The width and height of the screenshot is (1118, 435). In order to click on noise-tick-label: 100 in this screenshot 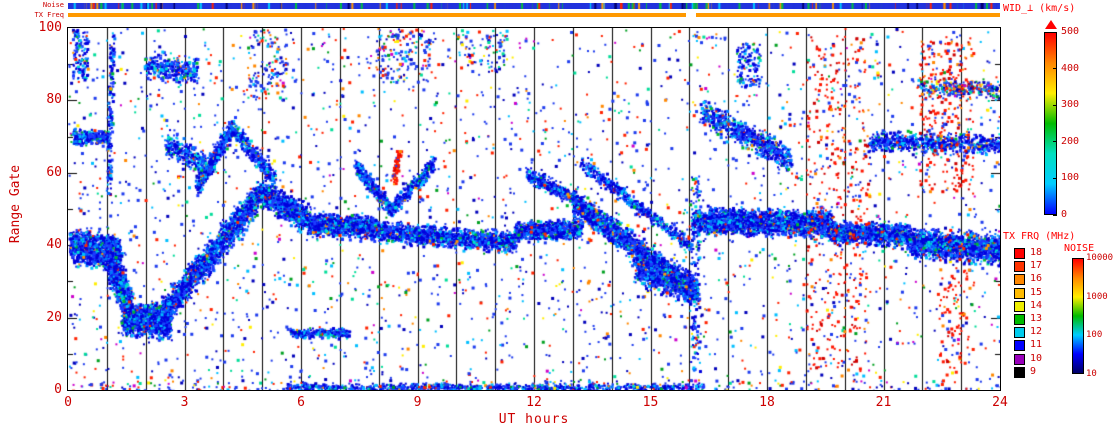, I will do `click(1094, 335)`.